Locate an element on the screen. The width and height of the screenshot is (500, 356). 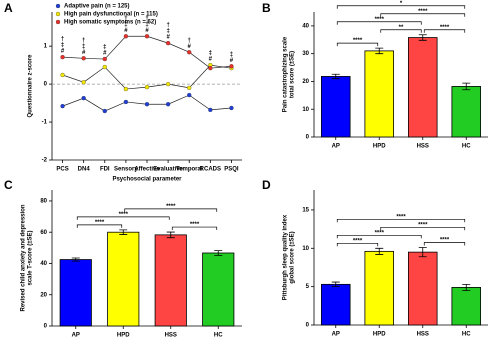
legend-label: Adaptive pain (n = 125) is located at coordinates (97, 7).